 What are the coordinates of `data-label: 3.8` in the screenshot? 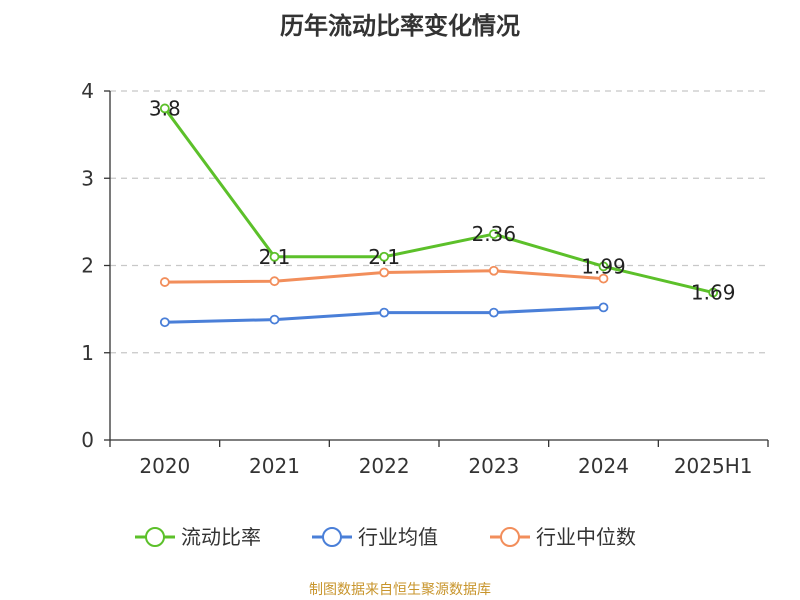 It's located at (165, 108).